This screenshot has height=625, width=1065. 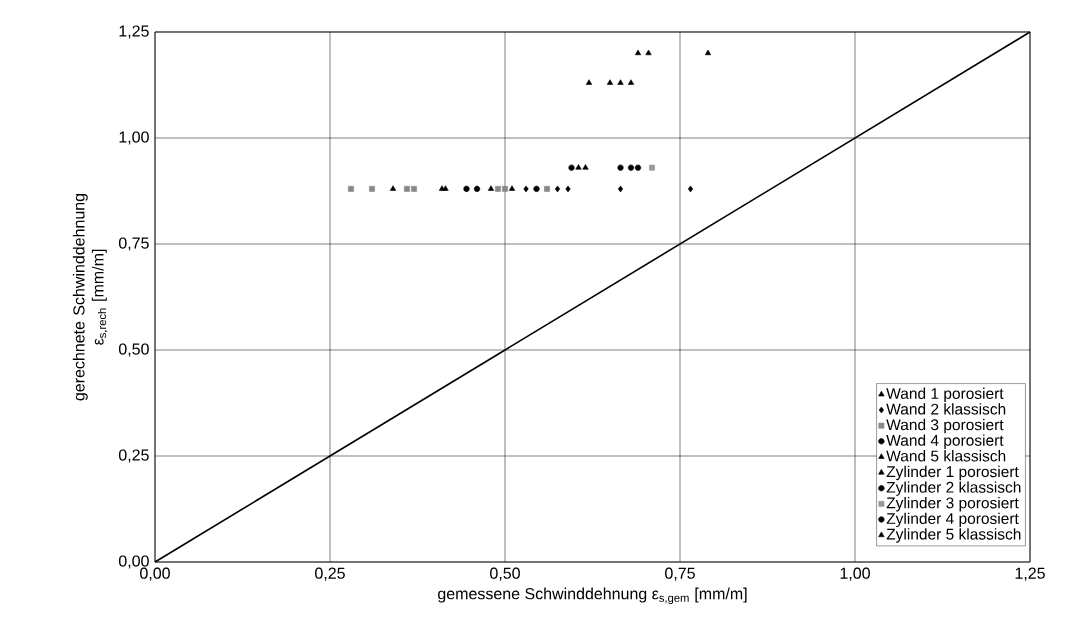 I want to click on x-tick-label: 1,25, so click(x=1030, y=574).